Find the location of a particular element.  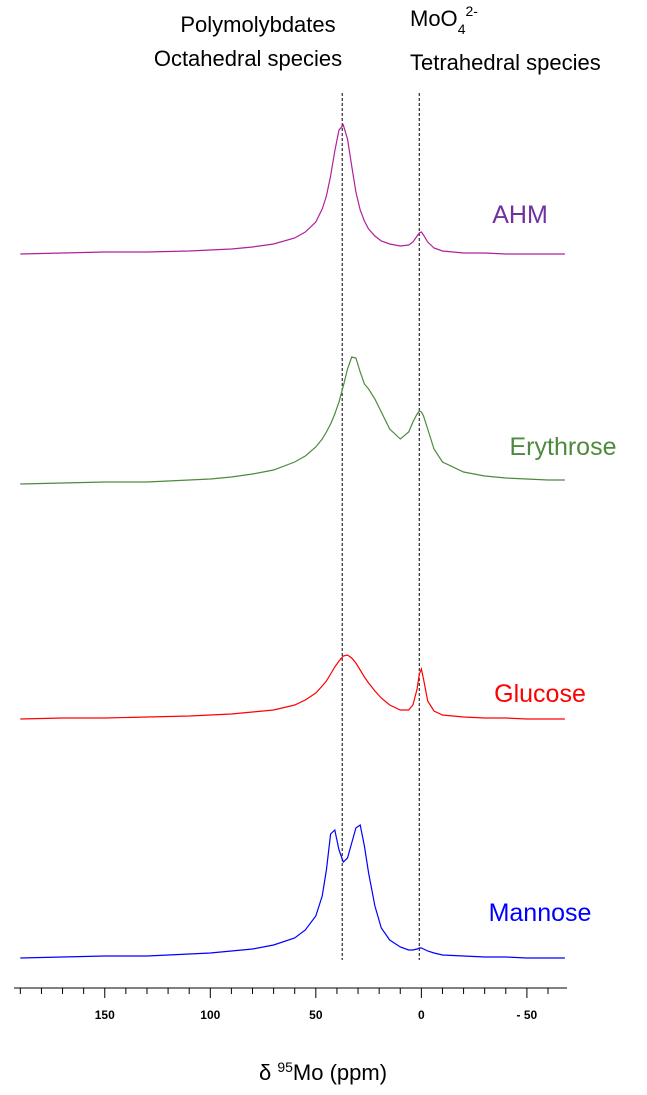

x-axis-label-part: Mo (ppm) is located at coordinates (340, 1072).